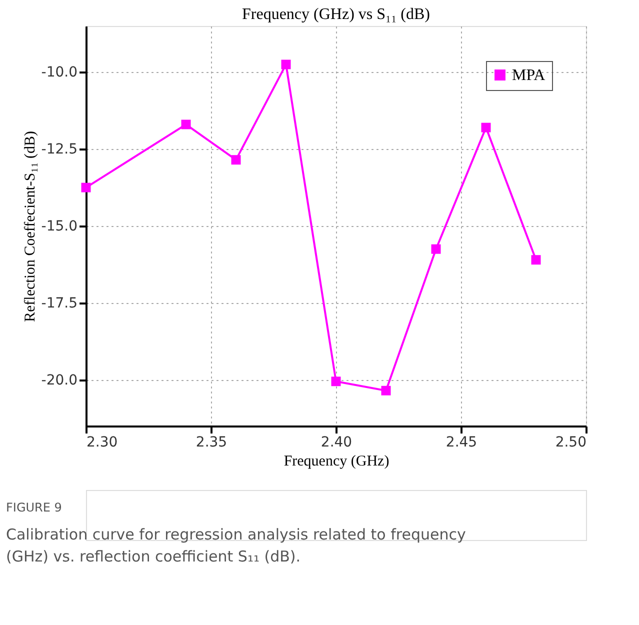 This screenshot has height=625, width=639. Describe the element at coordinates (529, 75) in the screenshot. I see `legend-label: MPA` at that location.